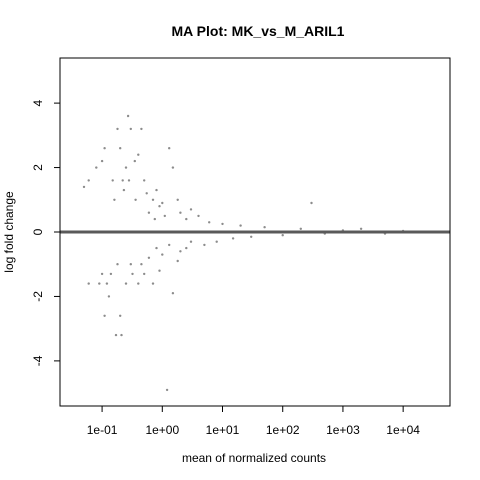 This screenshot has width=480, height=480. I want to click on y-tick-label: 2, so click(38, 167).